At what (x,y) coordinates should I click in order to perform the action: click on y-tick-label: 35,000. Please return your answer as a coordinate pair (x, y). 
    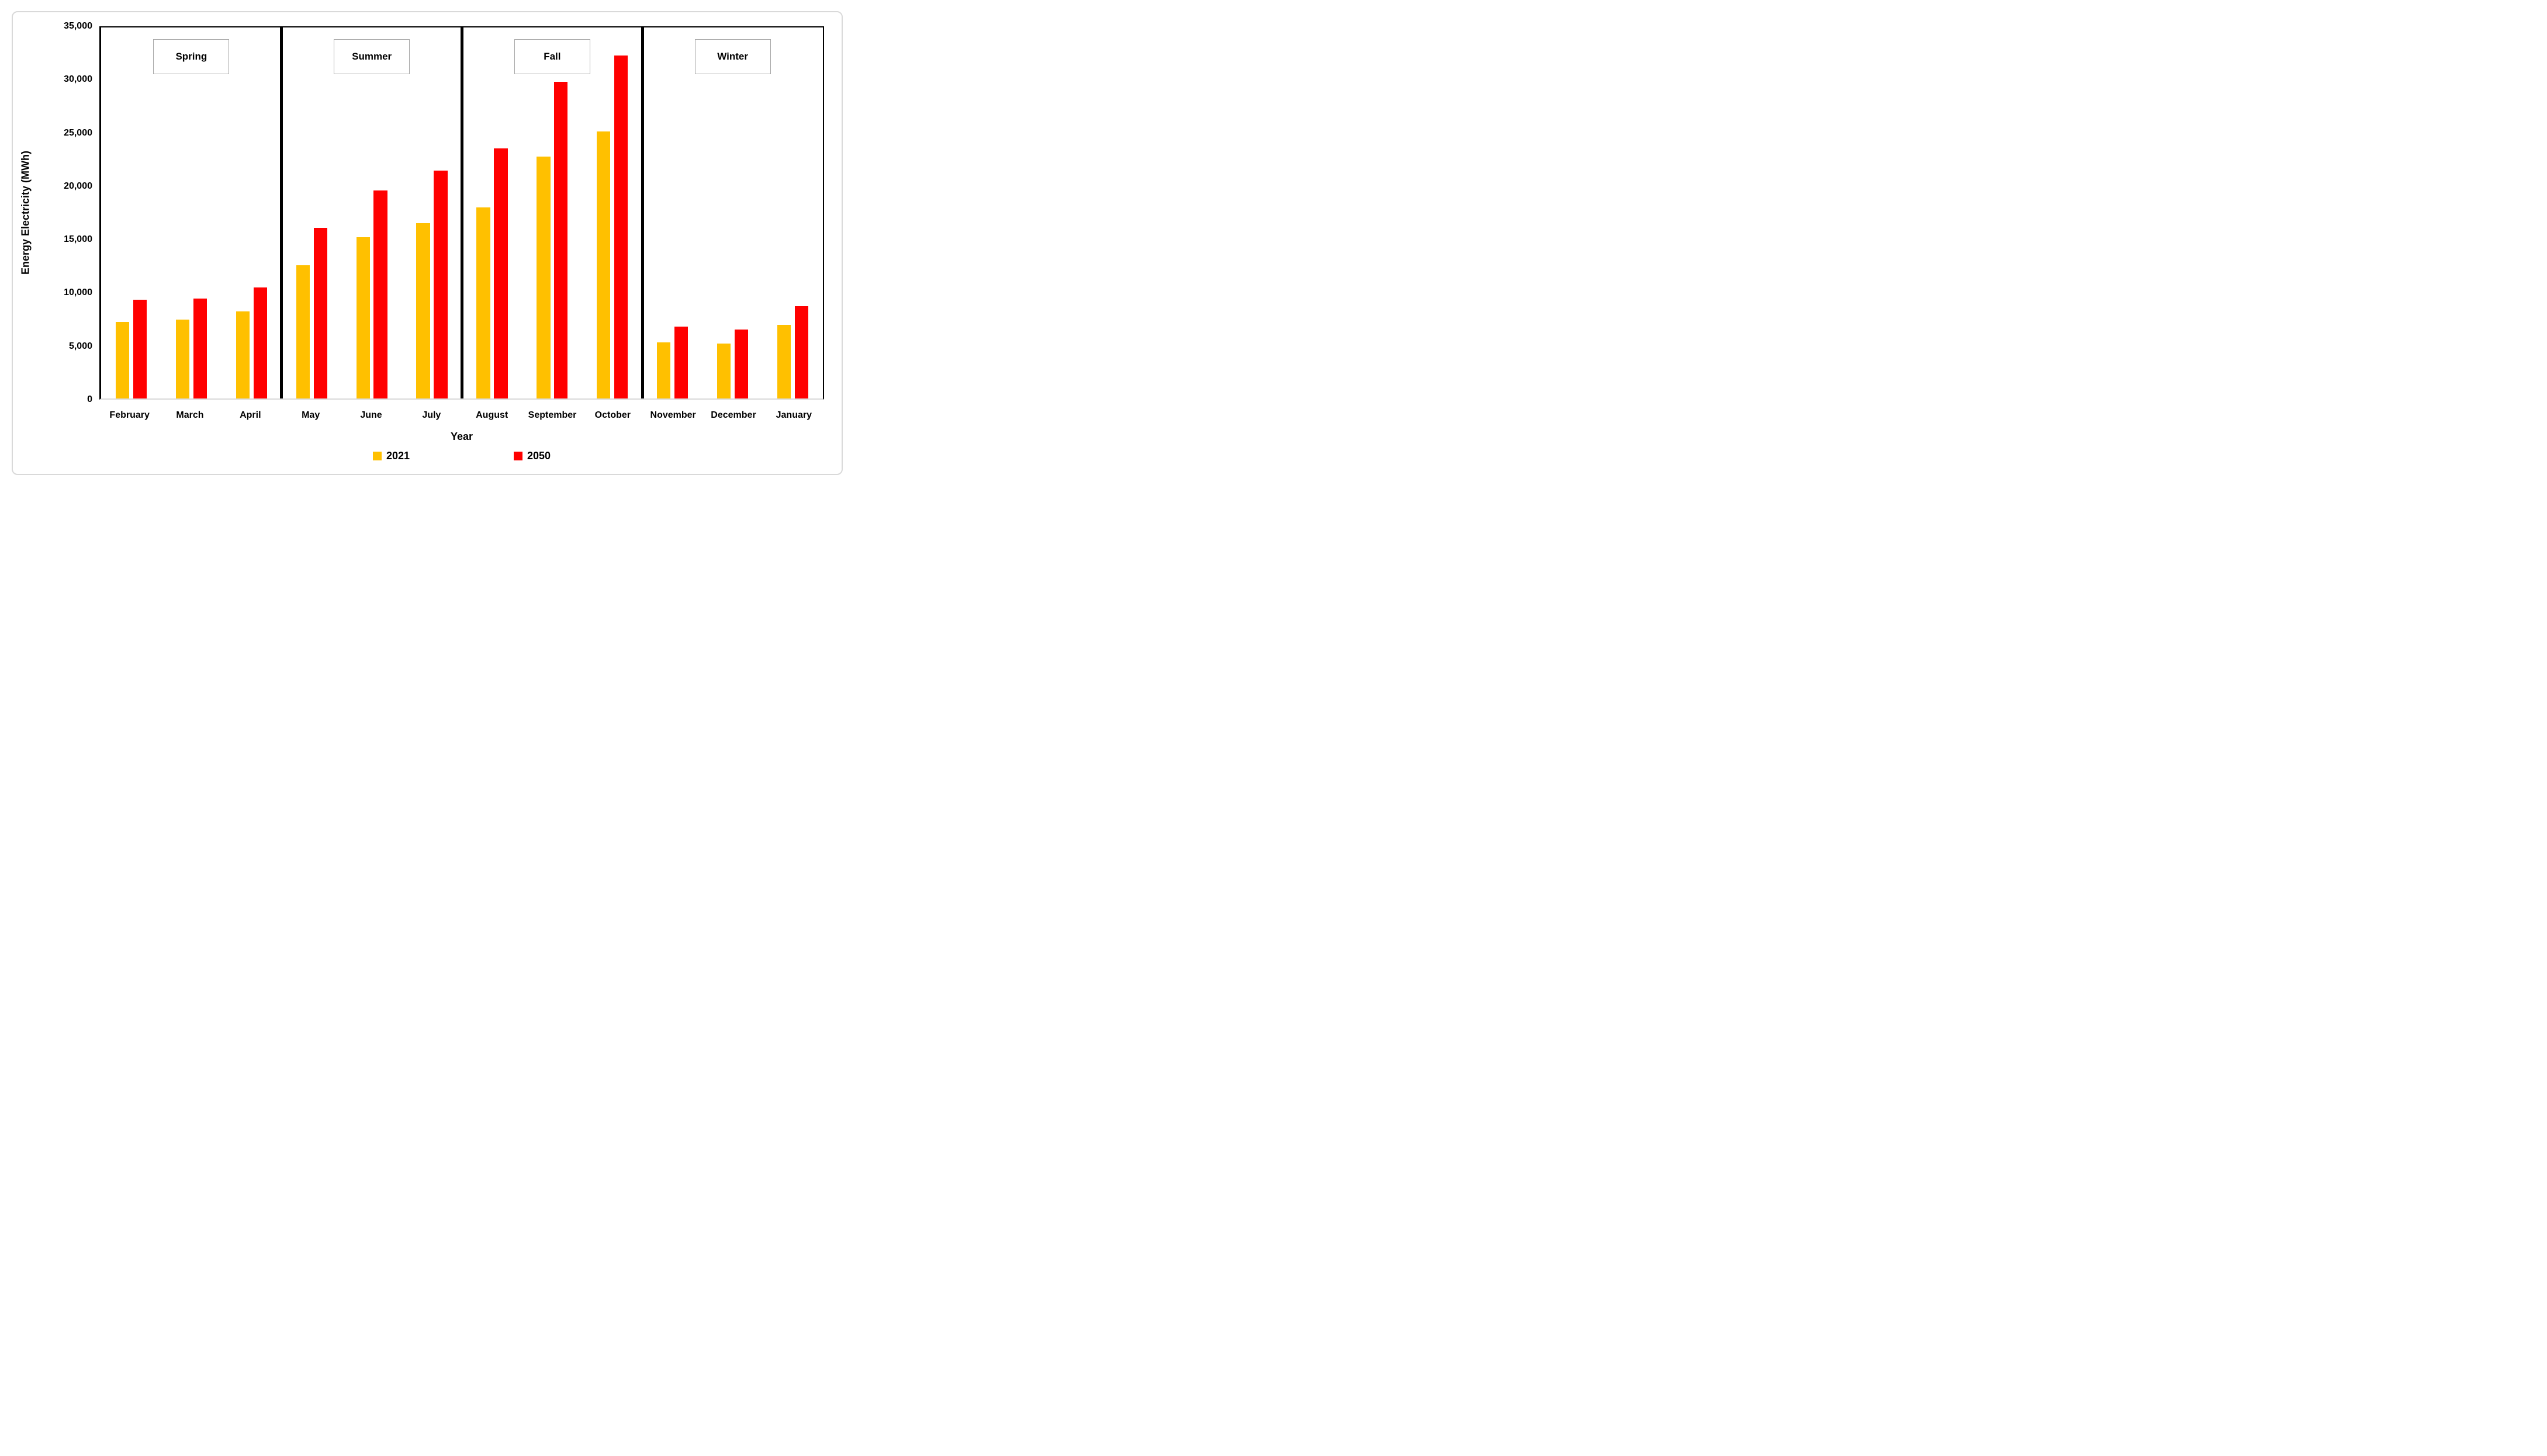
    Looking at the image, I should click on (78, 26).